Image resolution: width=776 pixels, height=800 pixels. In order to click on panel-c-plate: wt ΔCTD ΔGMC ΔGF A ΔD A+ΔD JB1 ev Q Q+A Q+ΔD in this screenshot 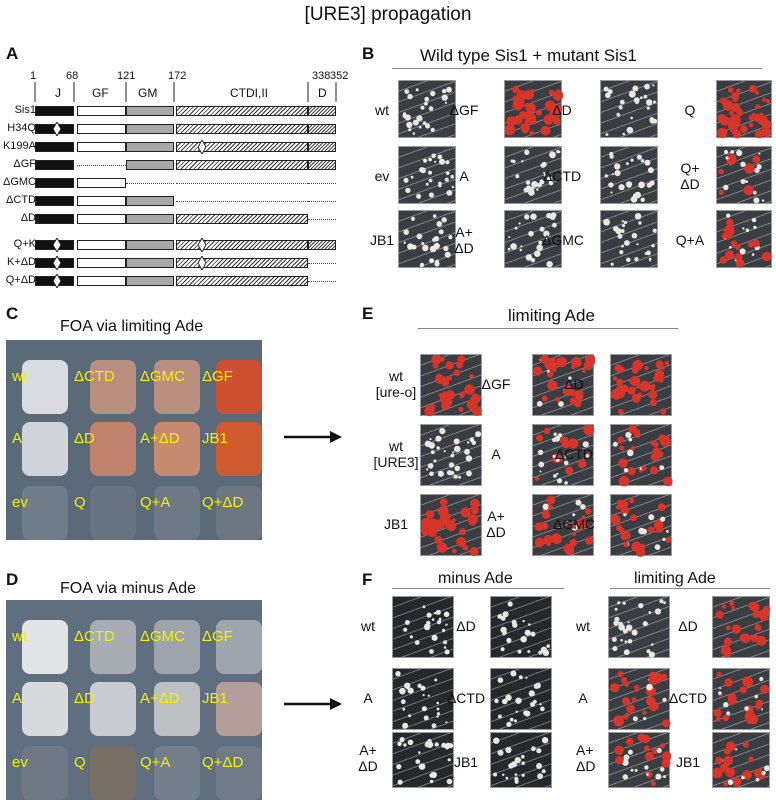, I will do `click(134, 440)`.